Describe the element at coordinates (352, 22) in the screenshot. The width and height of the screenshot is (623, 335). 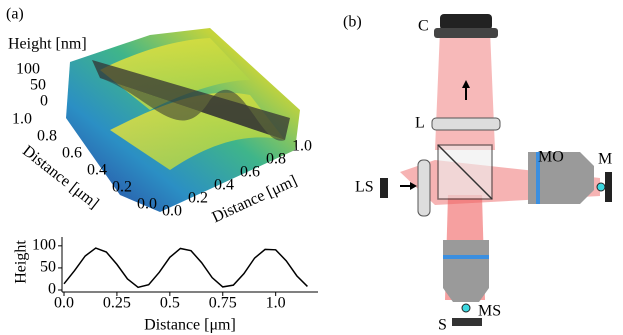
I see `panel-label: (b)` at that location.